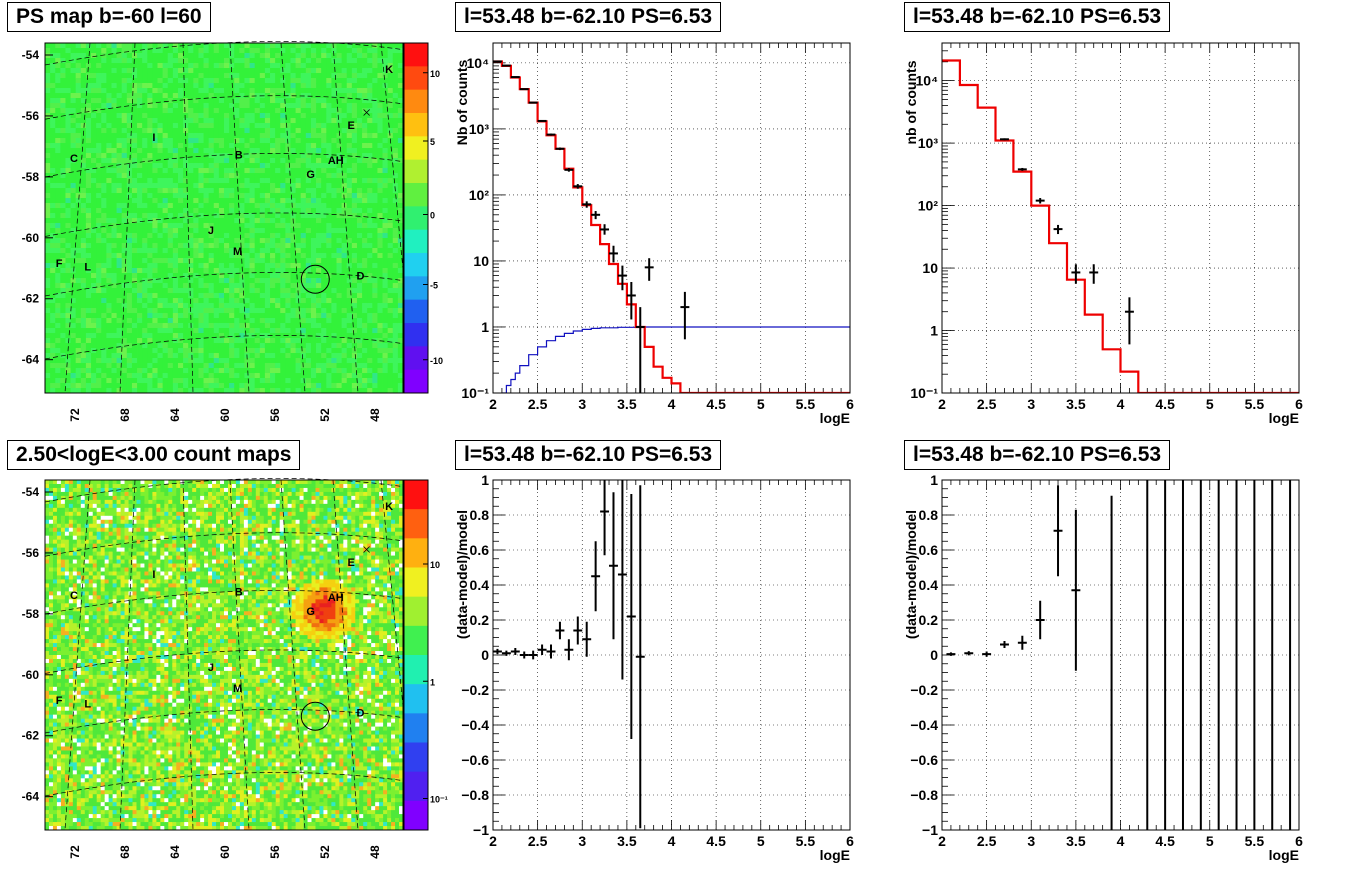  What do you see at coordinates (462, 103) in the screenshot?
I see `y-axis-label: Nb of counts` at bounding box center [462, 103].